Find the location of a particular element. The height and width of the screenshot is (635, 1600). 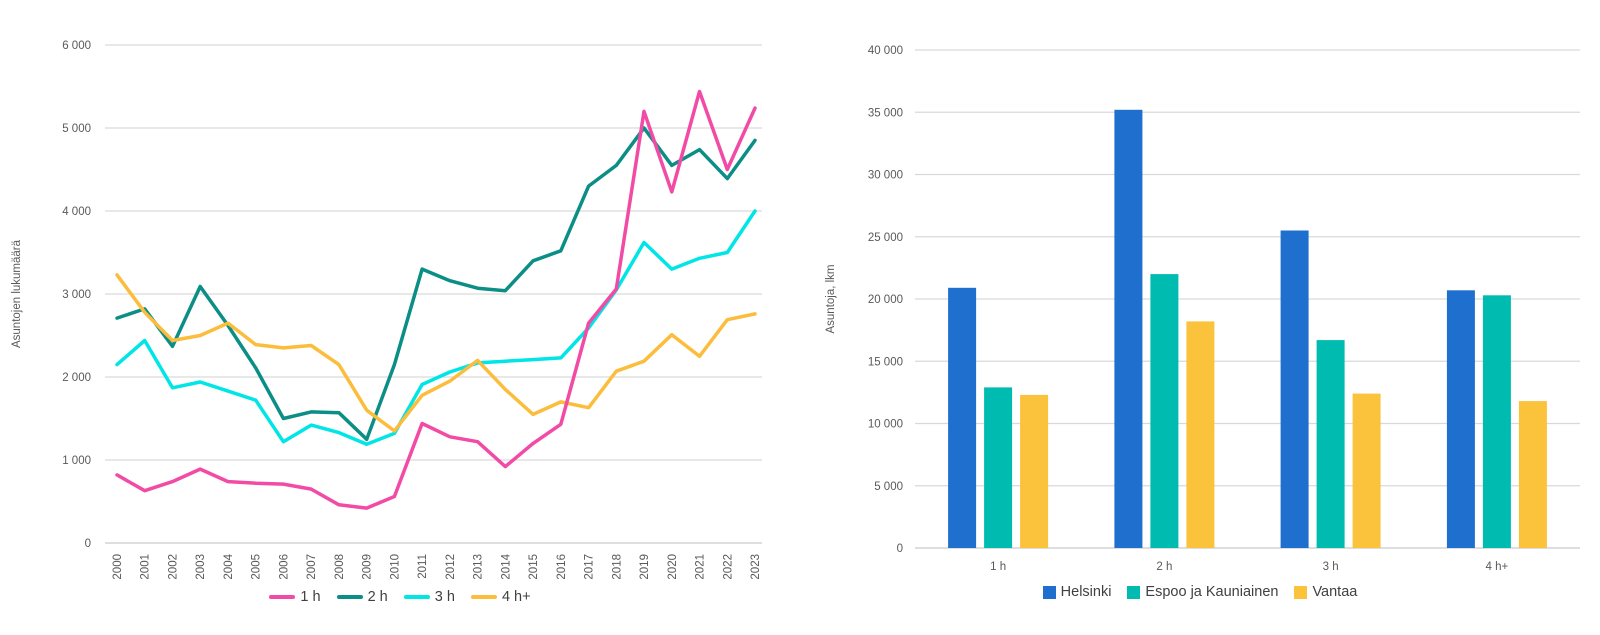

y-axis-title: Asuntojen lukumäärä is located at coordinates (17, 293).